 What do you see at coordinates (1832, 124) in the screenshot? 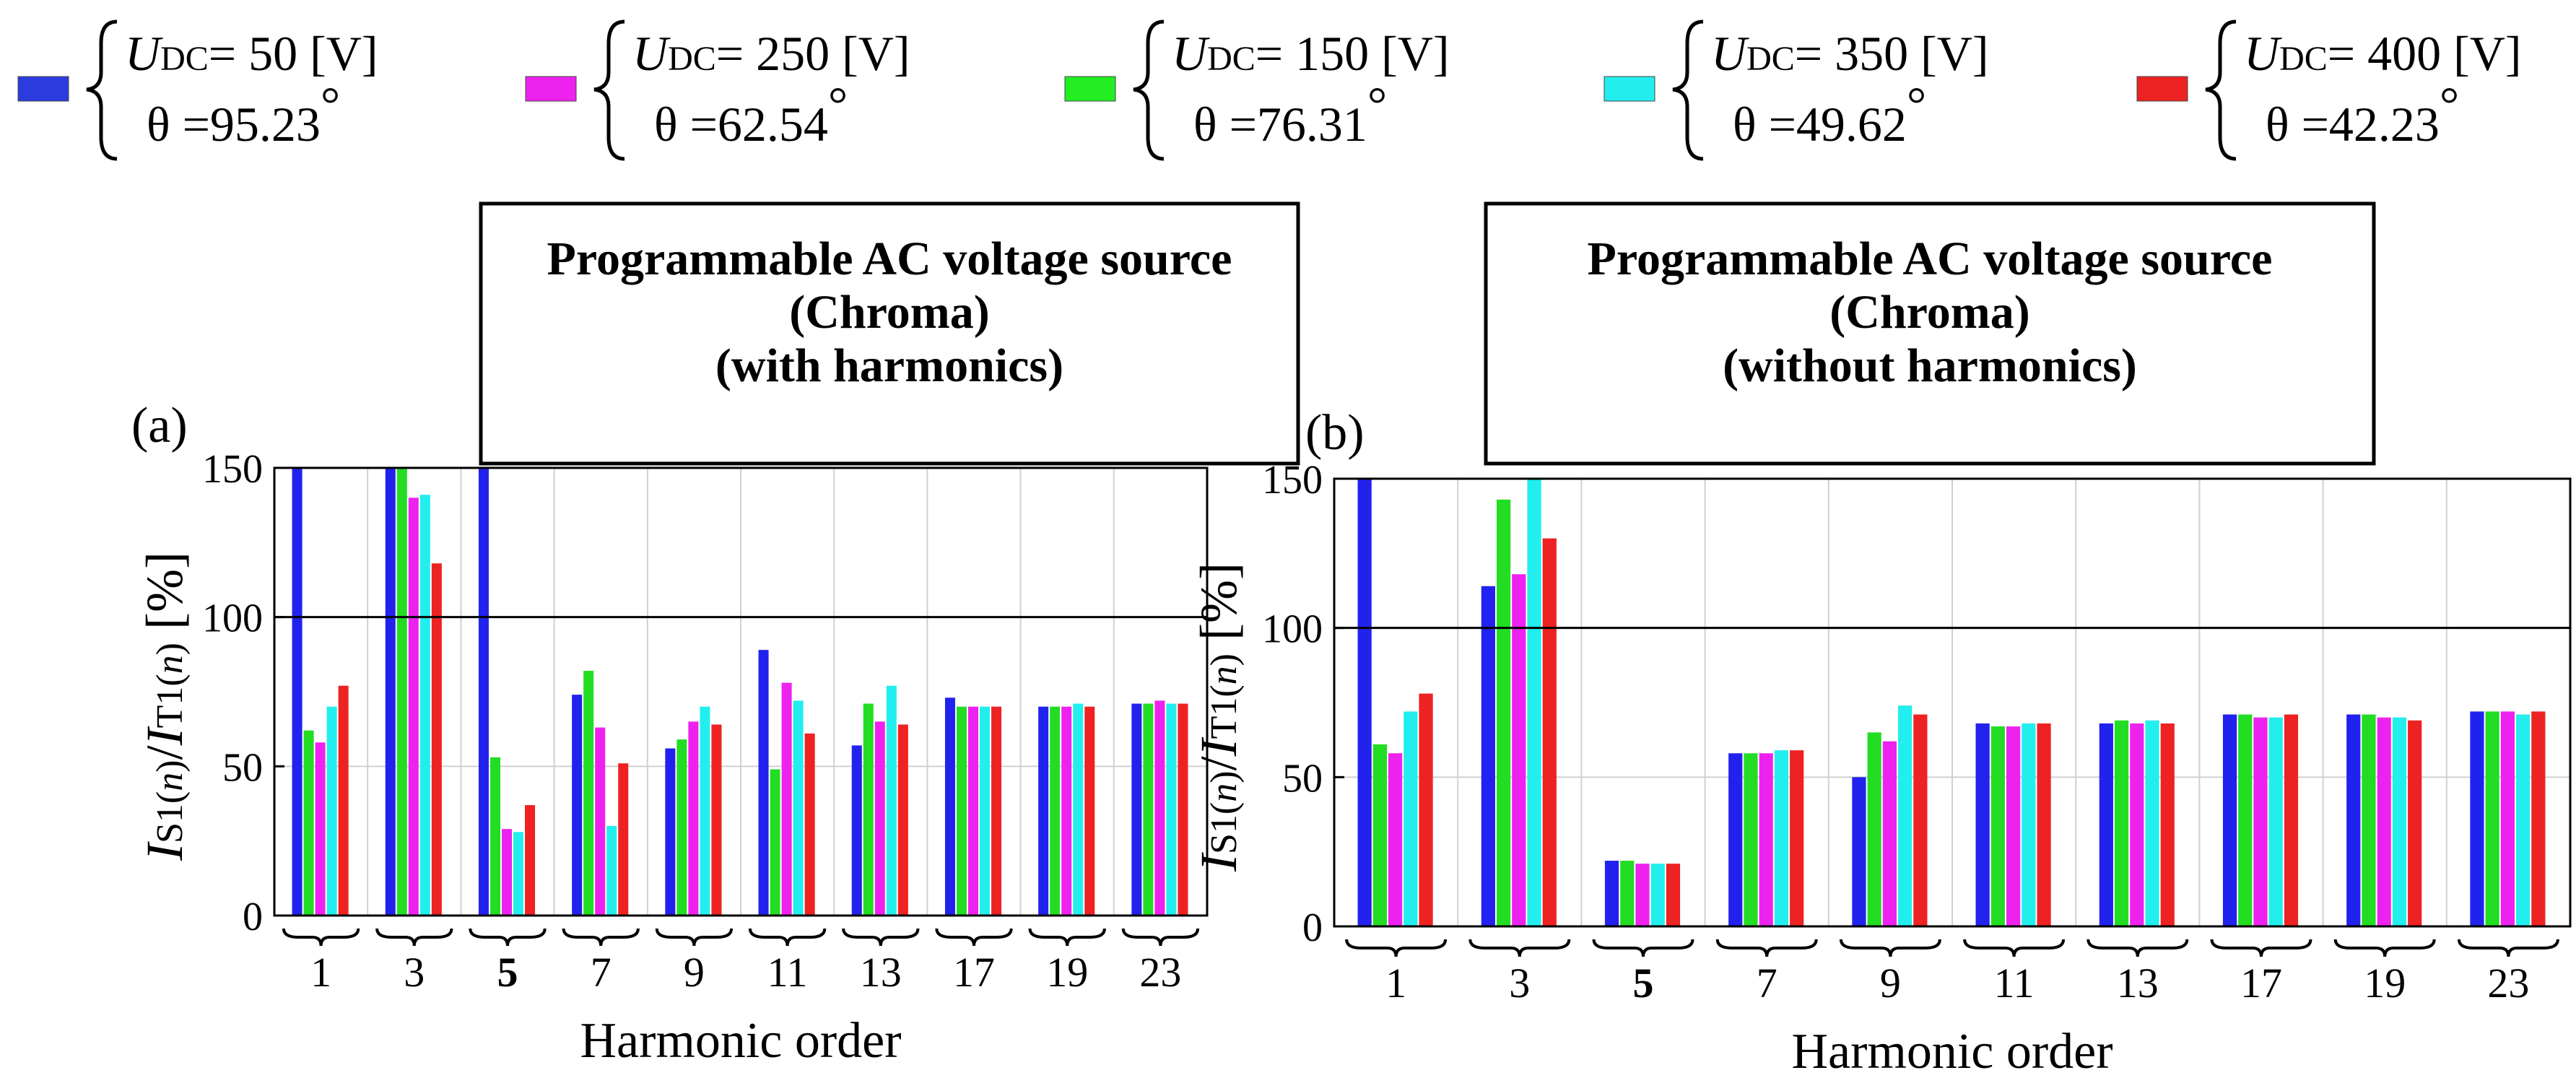
I see `legend-theta-value: =49.62` at bounding box center [1832, 124].